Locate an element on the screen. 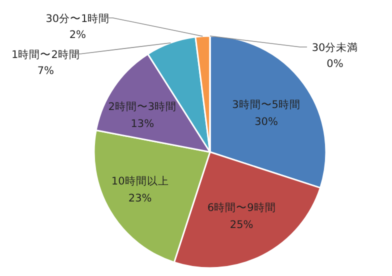  data-label: 7% is located at coordinates (45, 70).